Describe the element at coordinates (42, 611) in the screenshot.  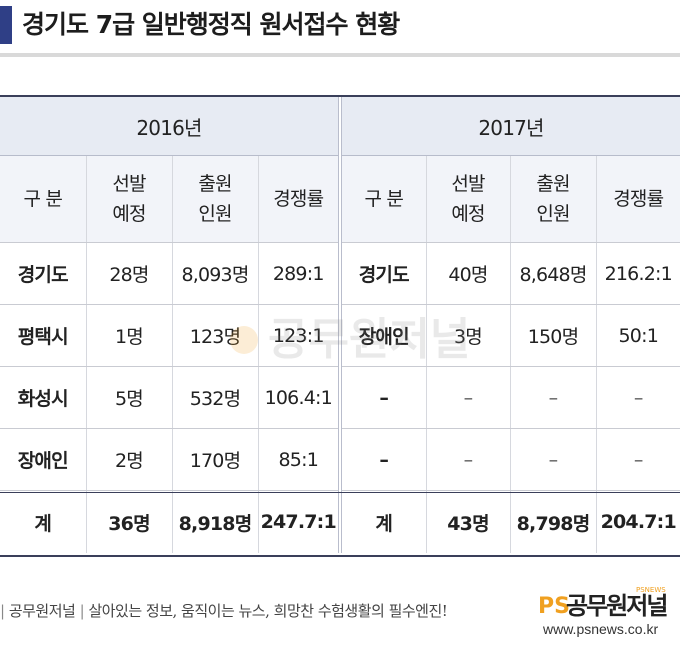
I see `footer-brand: 공무원저널` at that location.